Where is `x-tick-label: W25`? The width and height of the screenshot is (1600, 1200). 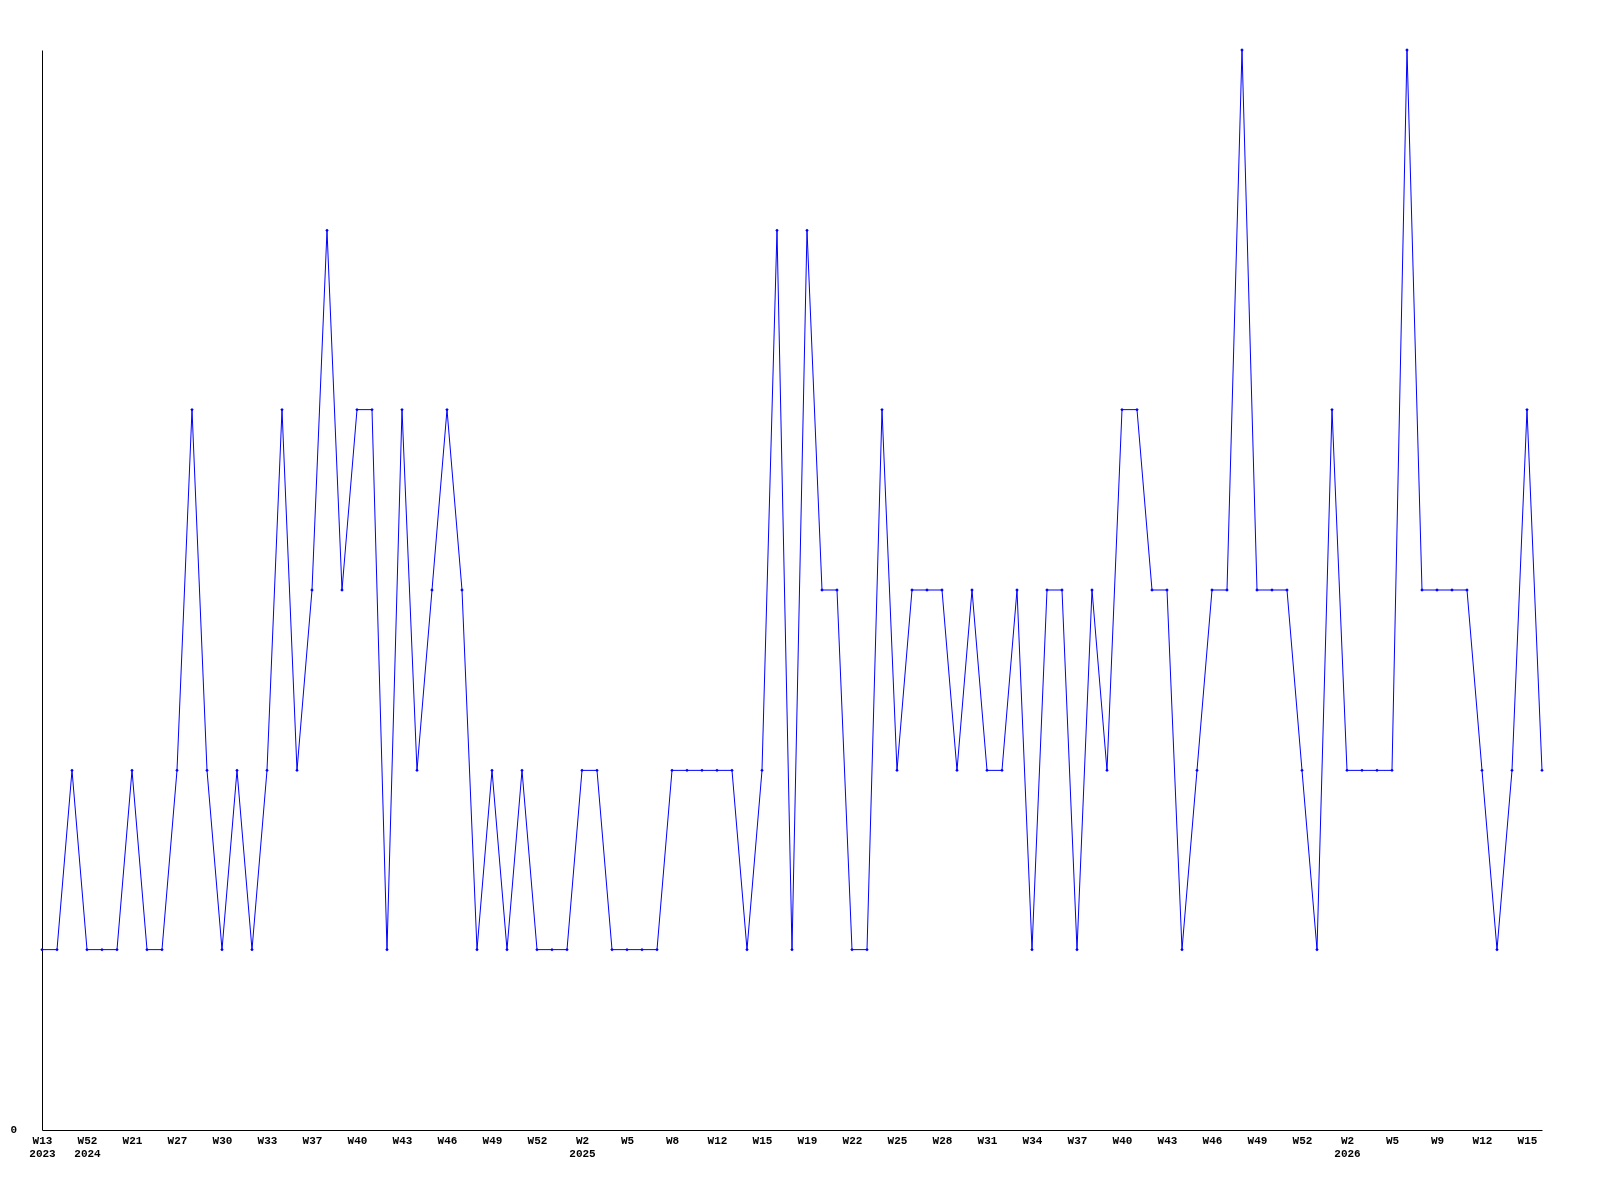 x-tick-label: W25 is located at coordinates (897, 1140).